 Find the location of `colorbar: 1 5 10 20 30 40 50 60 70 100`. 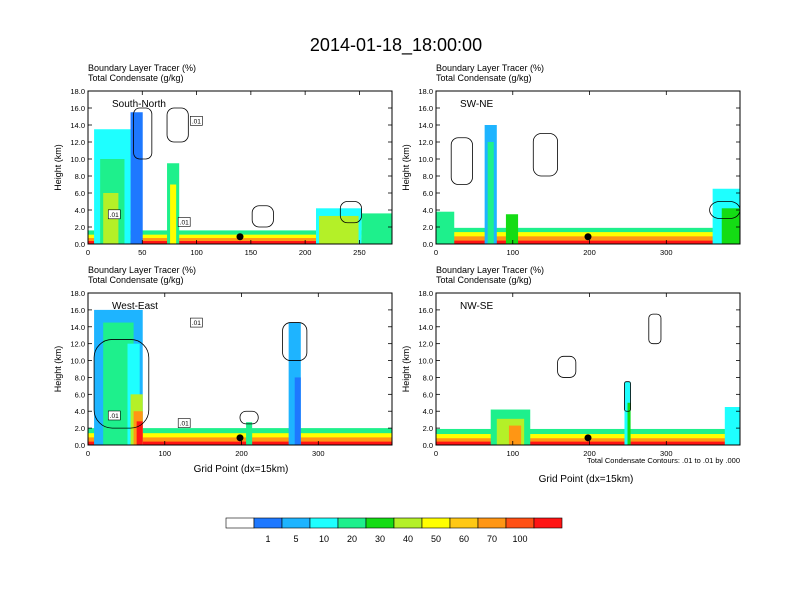

colorbar: 1 5 10 20 30 40 50 60 70 100 is located at coordinates (394, 530).